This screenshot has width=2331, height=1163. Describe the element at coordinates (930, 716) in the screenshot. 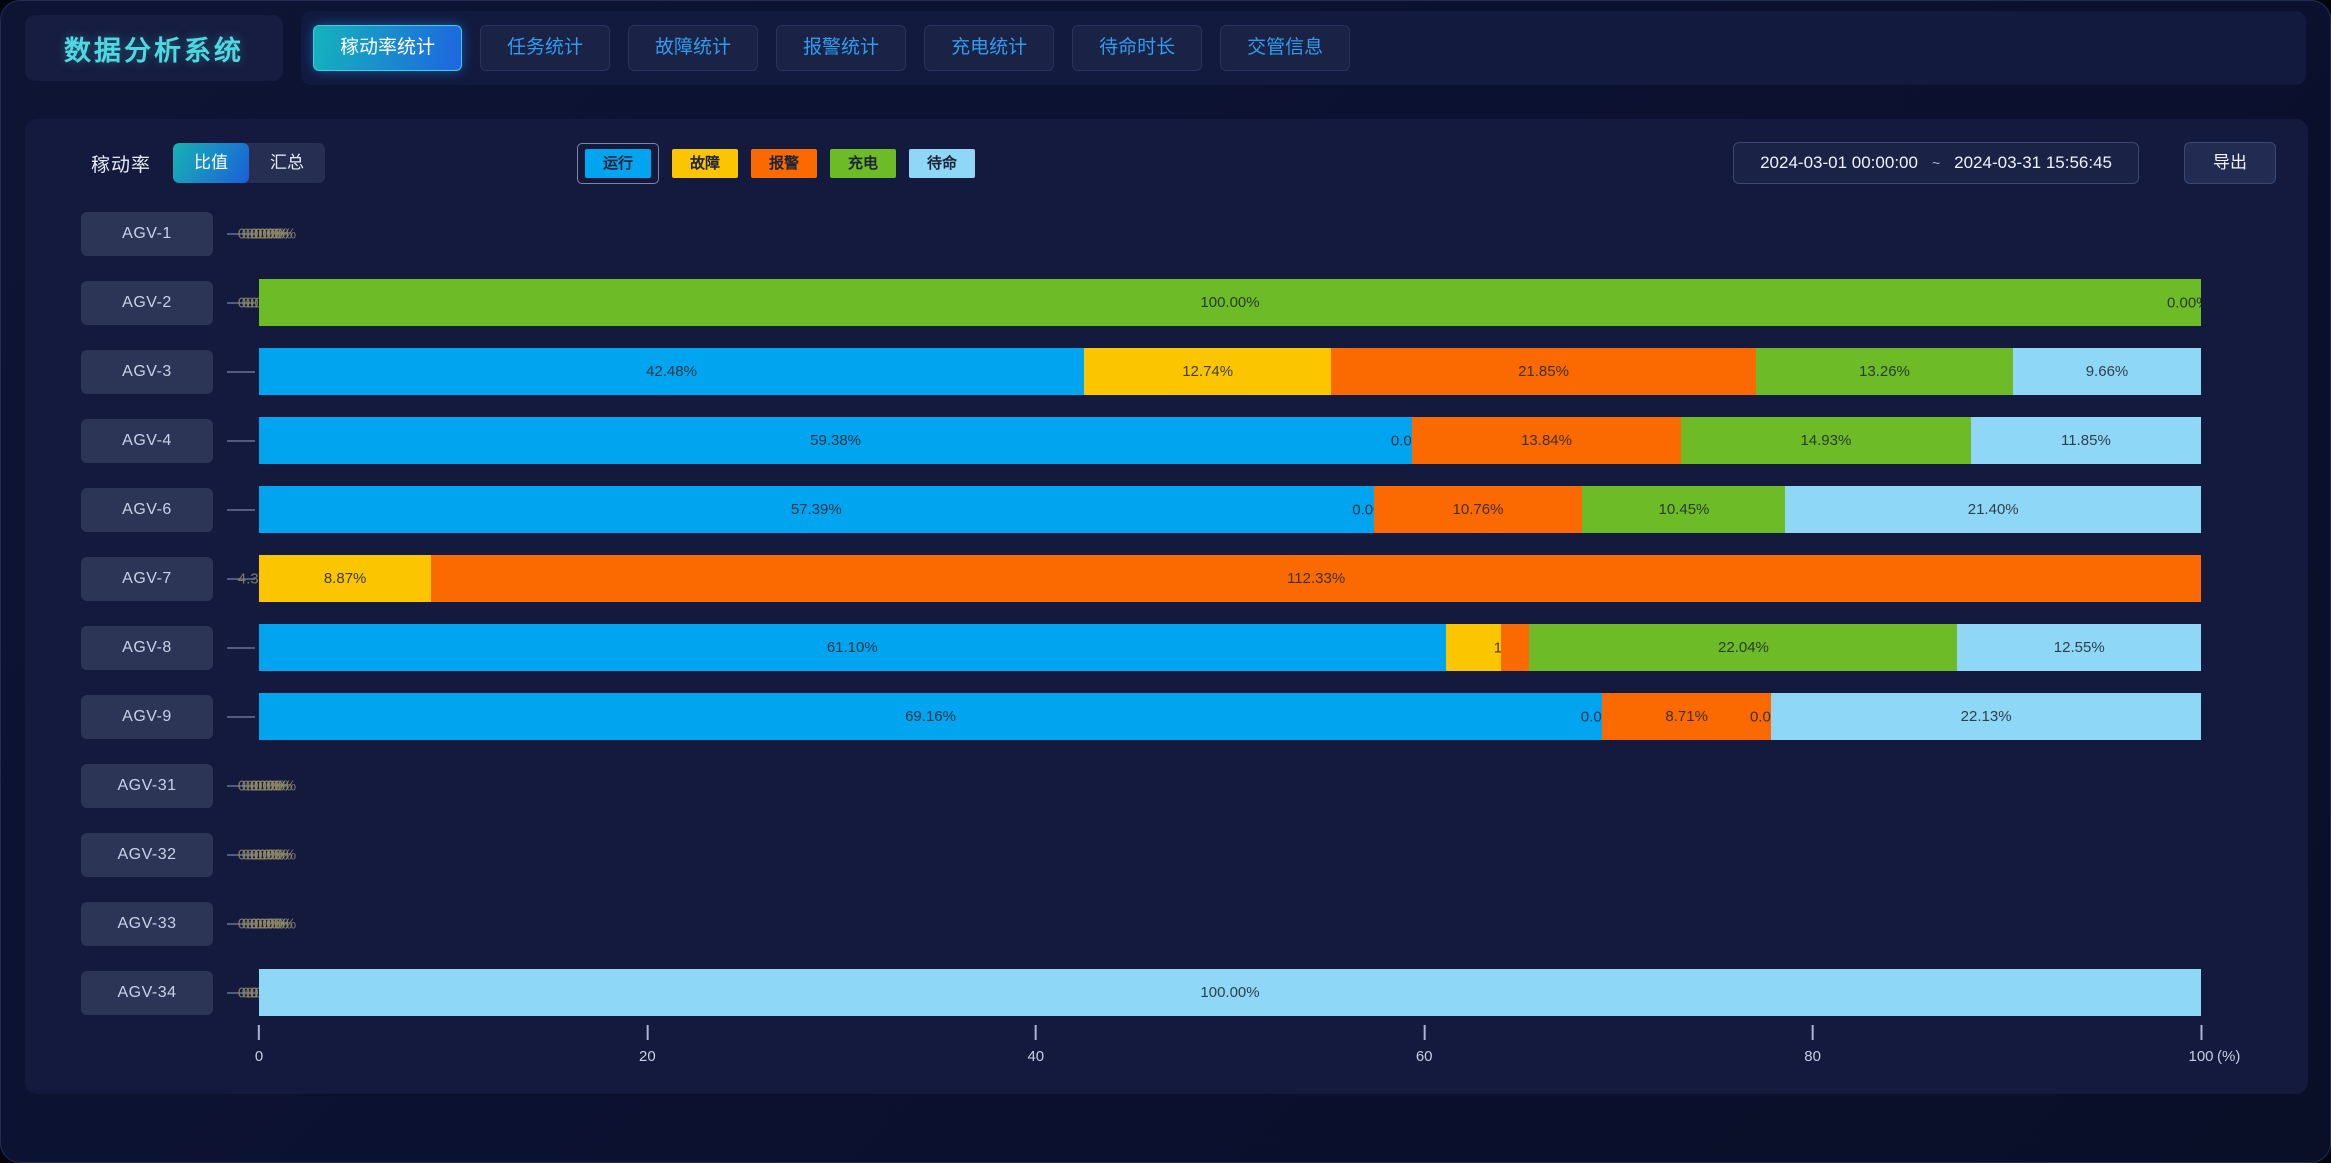

I see `segment-value-label: 69.16%` at that location.